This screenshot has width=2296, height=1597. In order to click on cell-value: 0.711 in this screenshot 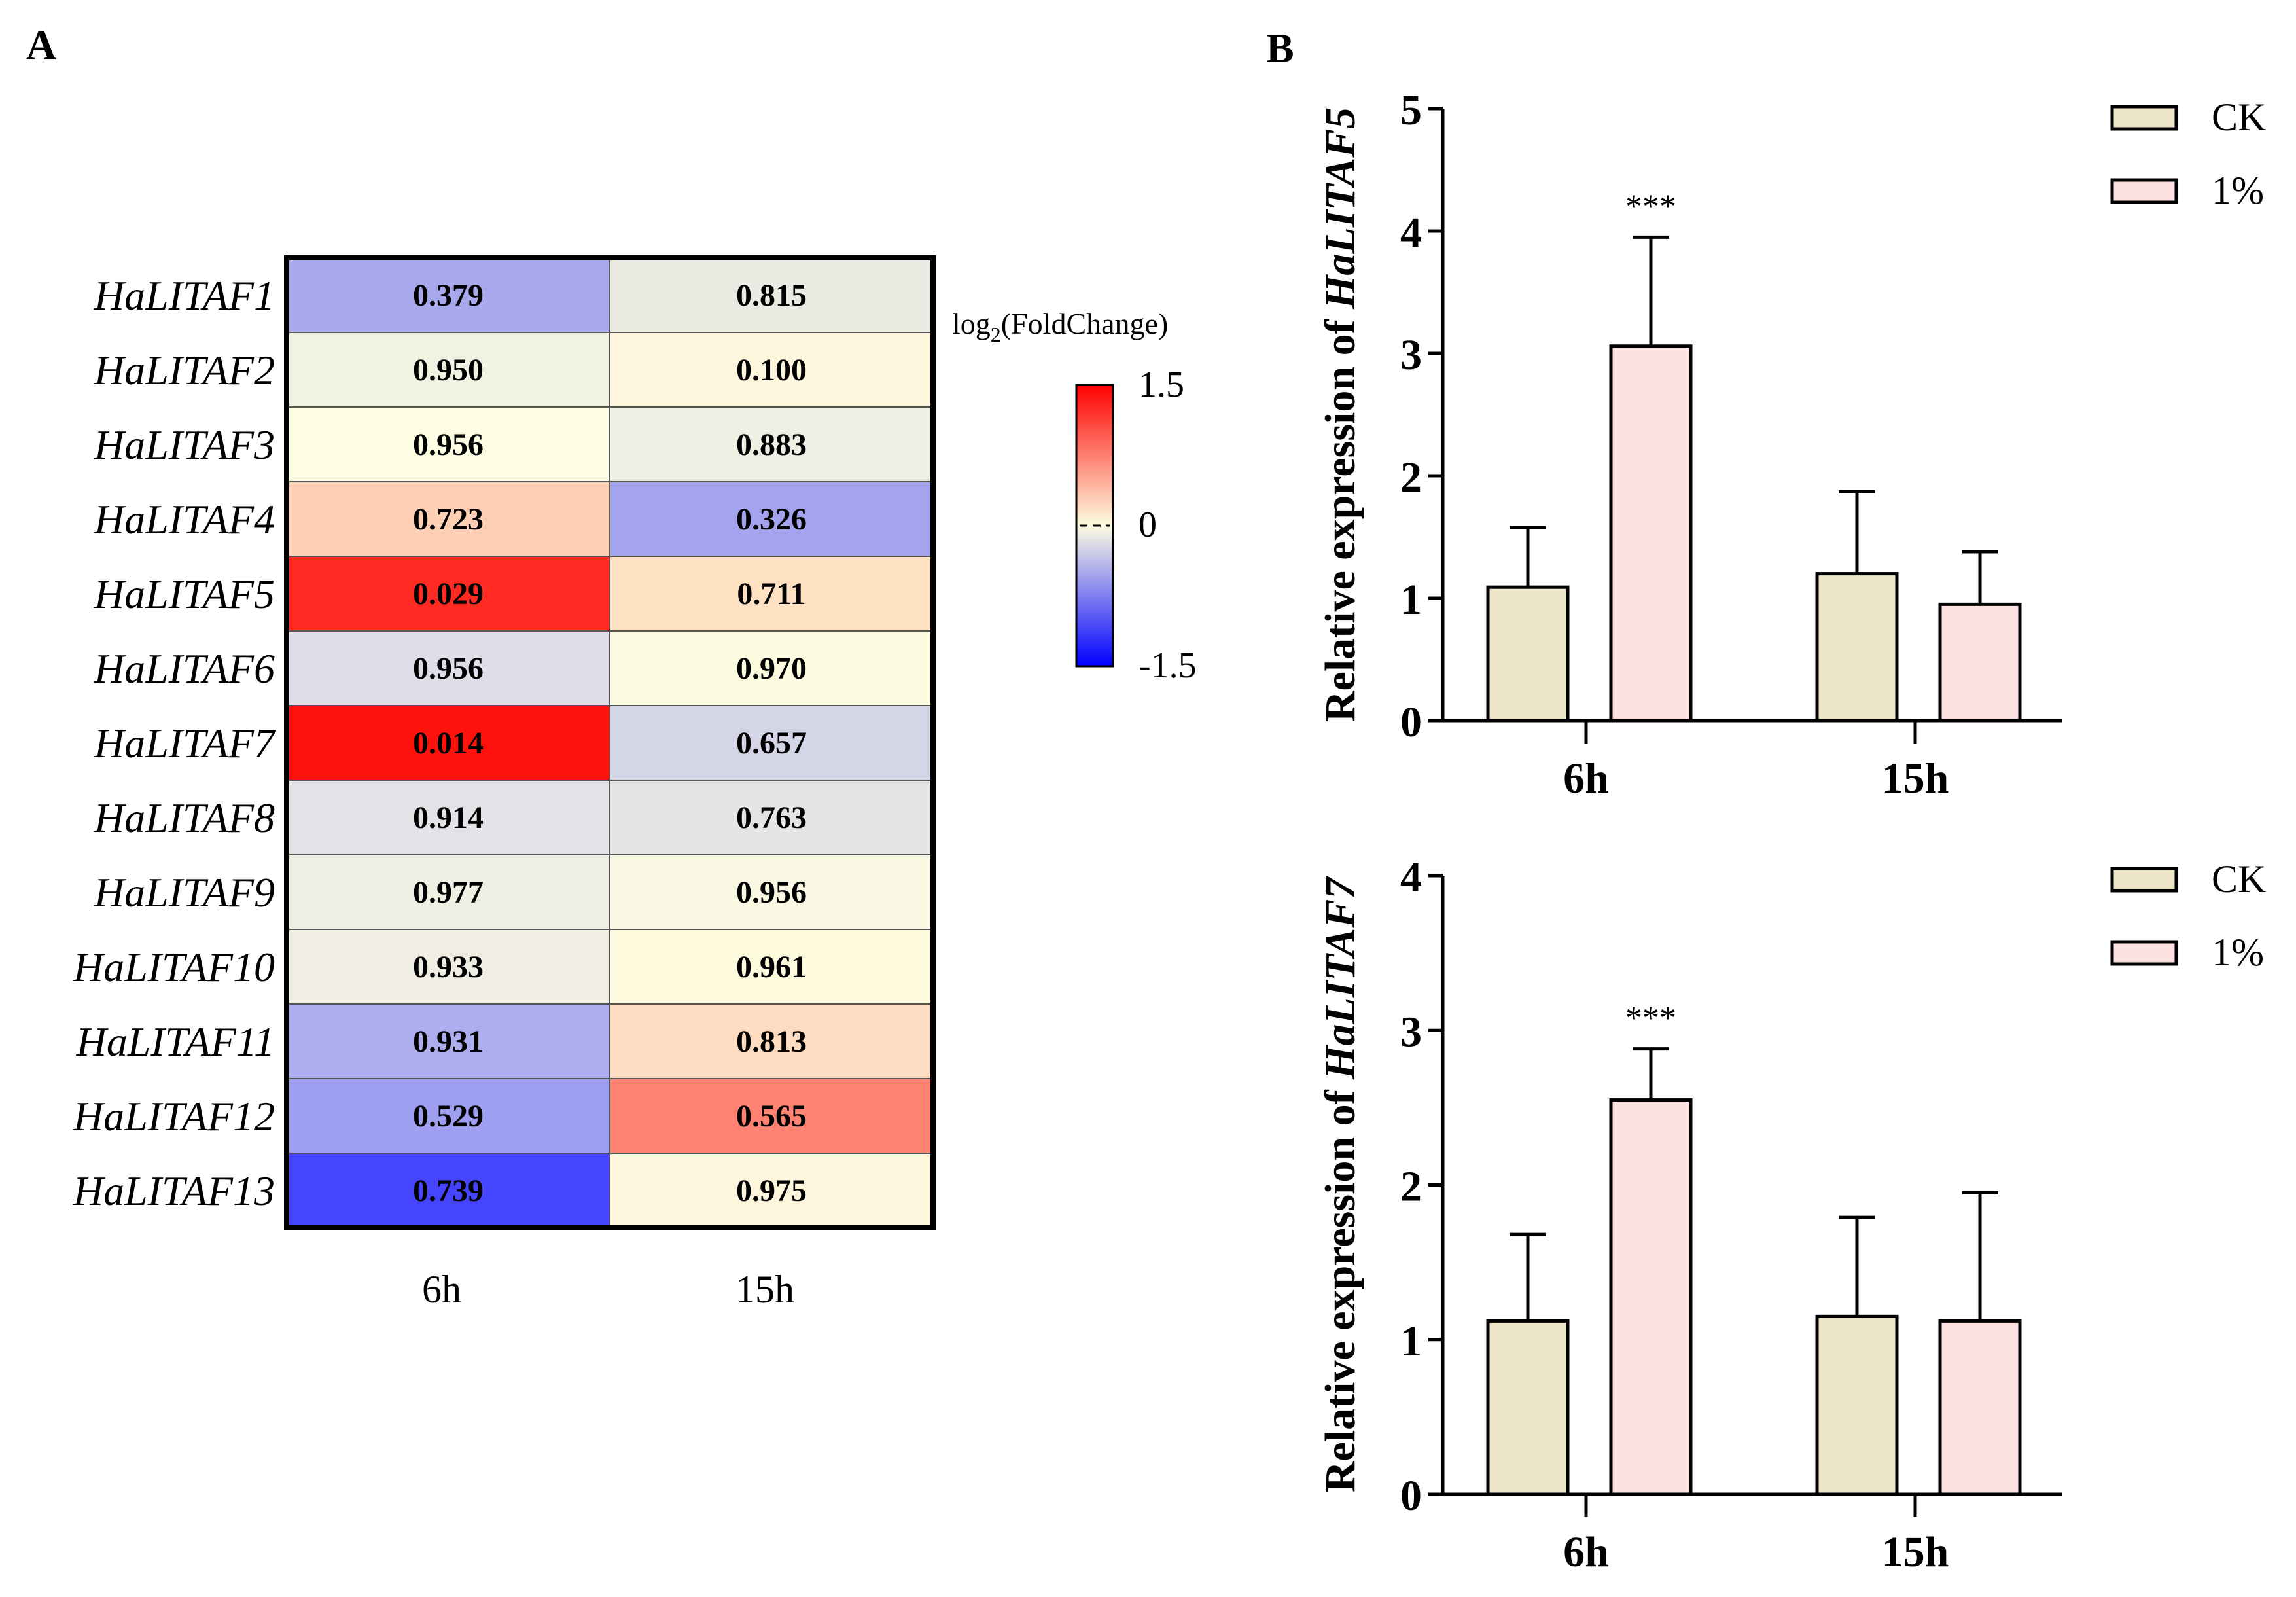, I will do `click(771, 594)`.